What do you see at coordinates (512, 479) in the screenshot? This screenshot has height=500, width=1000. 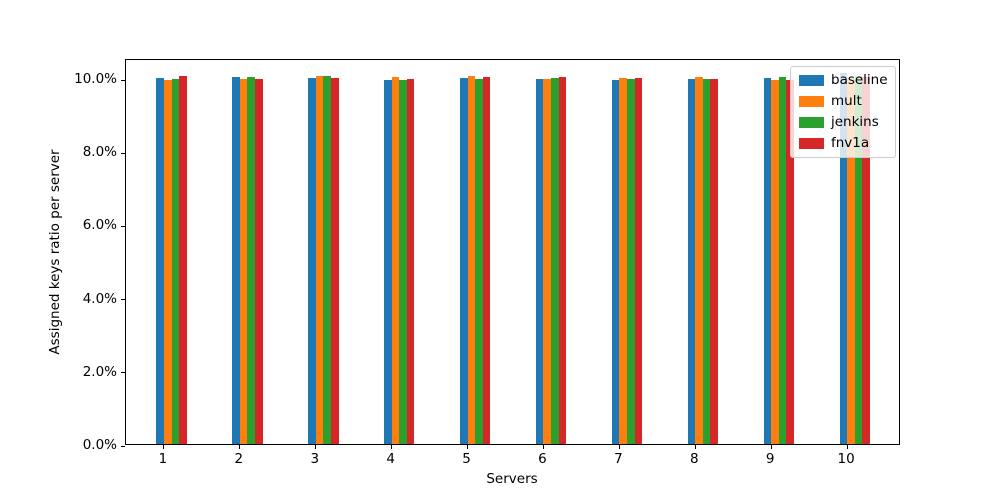 I see `x-axis-label: Servers` at bounding box center [512, 479].